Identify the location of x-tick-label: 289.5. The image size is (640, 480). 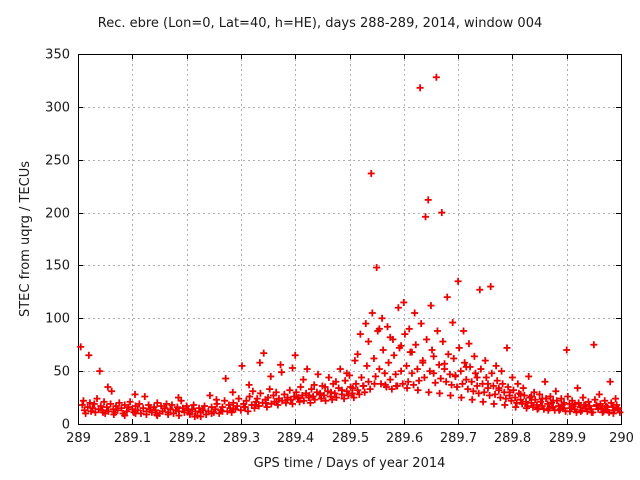
(350, 438).